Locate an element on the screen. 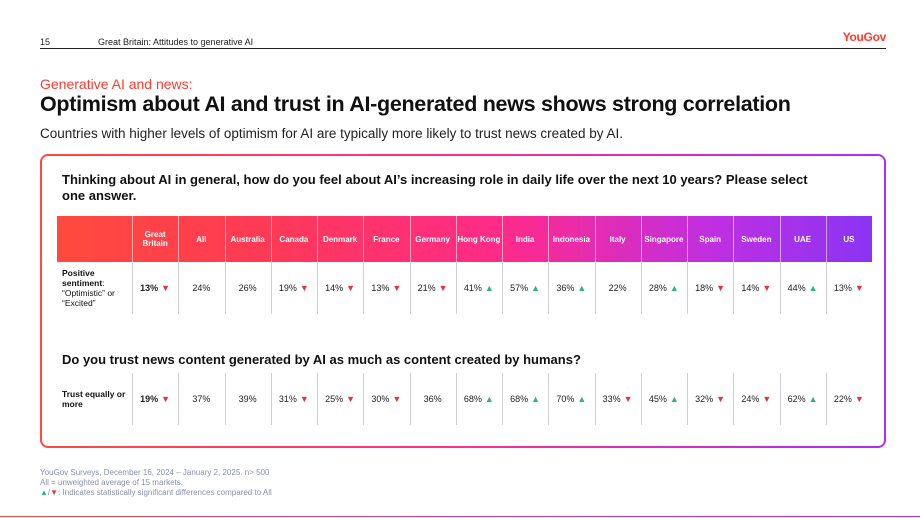 This screenshot has height=518, width=920. cell-value: 18% is located at coordinates (704, 288).